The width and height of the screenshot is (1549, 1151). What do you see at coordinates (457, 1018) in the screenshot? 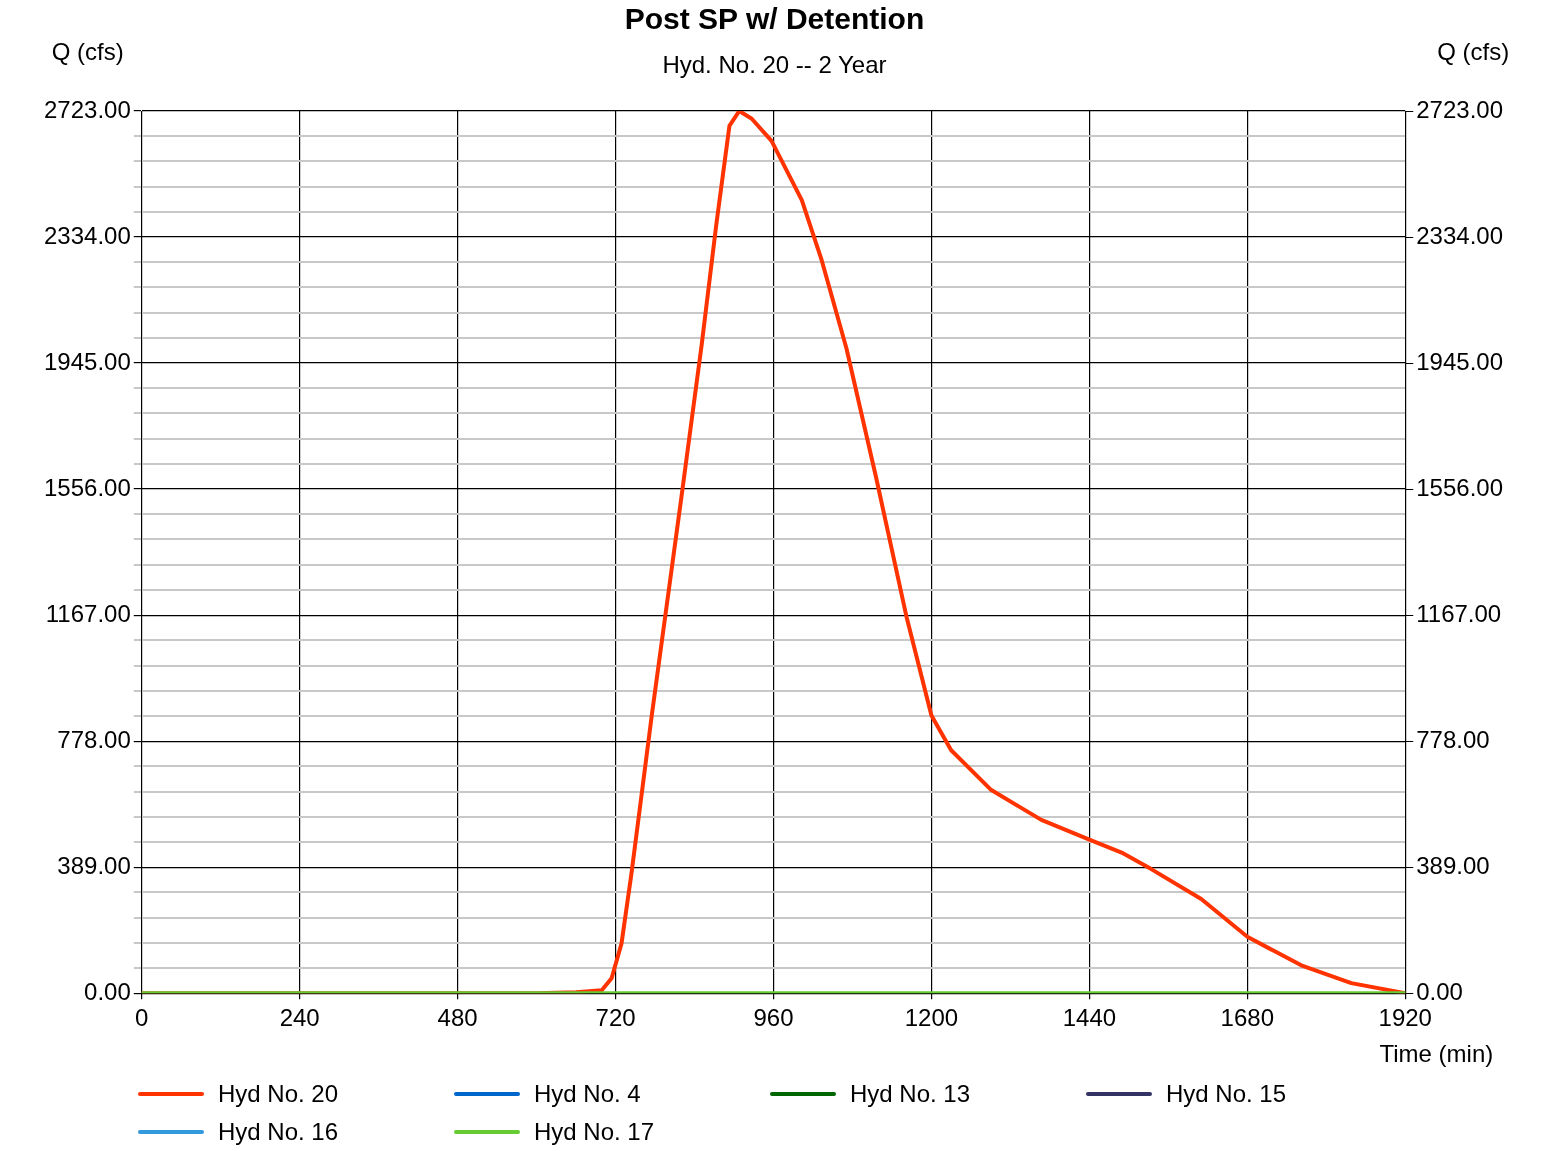
I see `x-tick-label: 480` at bounding box center [457, 1018].